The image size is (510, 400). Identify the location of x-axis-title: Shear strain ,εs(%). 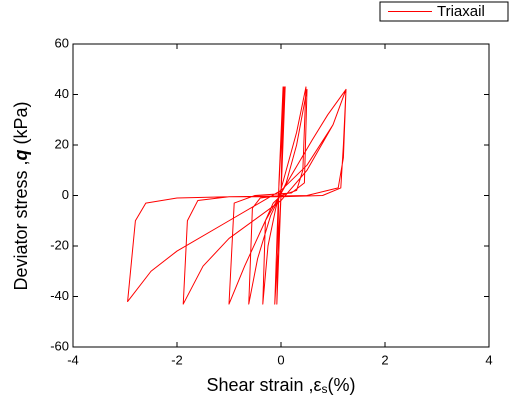
(280, 385).